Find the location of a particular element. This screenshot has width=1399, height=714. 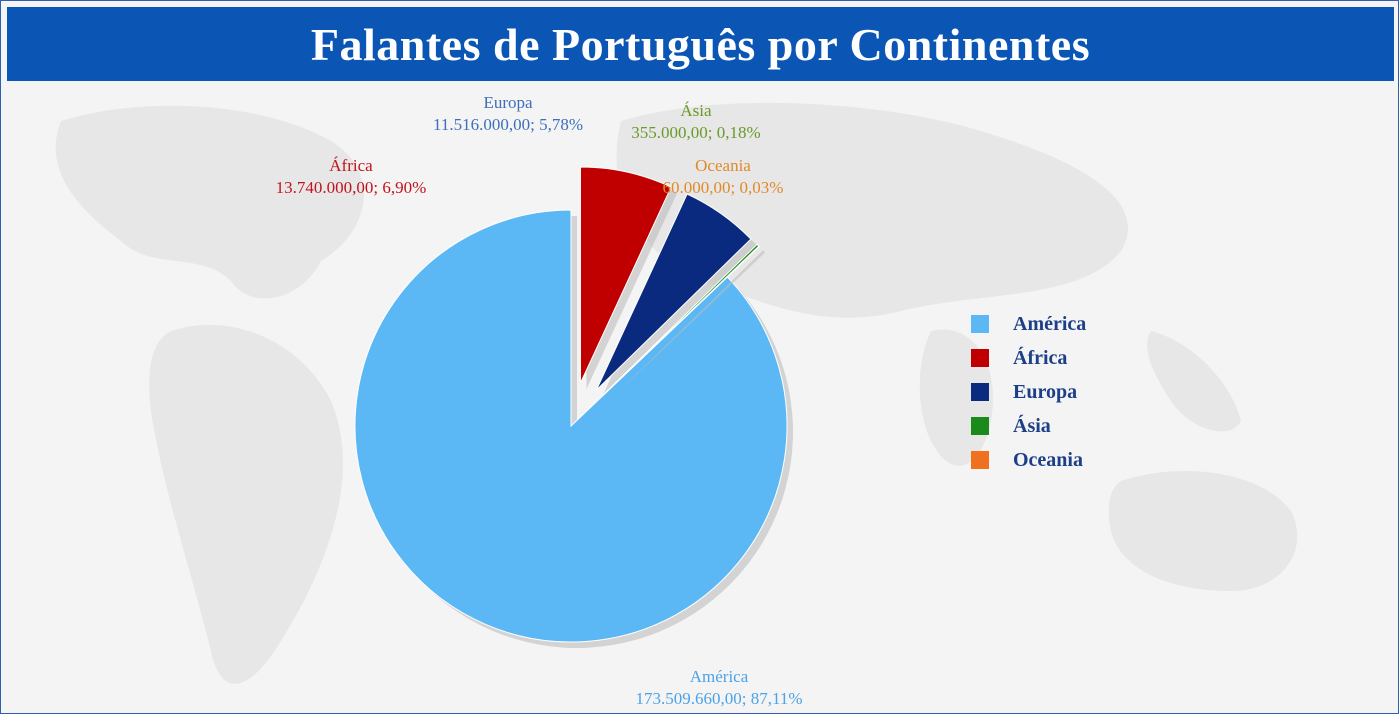

pie-slice-europa is located at coordinates (673, 292).